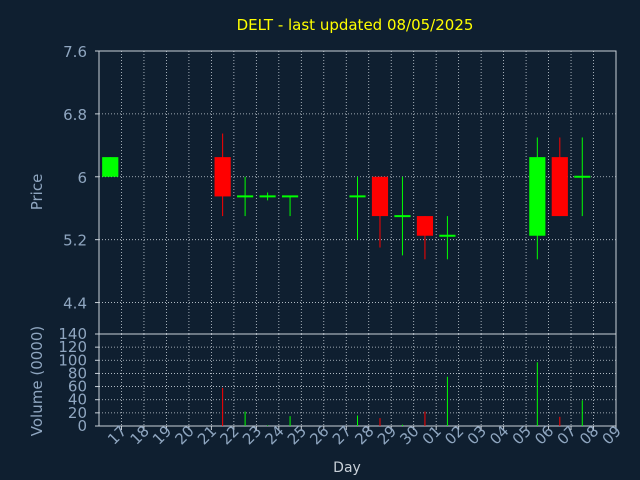 This screenshot has height=480, width=640. I want to click on volume-ytick-label: 120, so click(72, 347).